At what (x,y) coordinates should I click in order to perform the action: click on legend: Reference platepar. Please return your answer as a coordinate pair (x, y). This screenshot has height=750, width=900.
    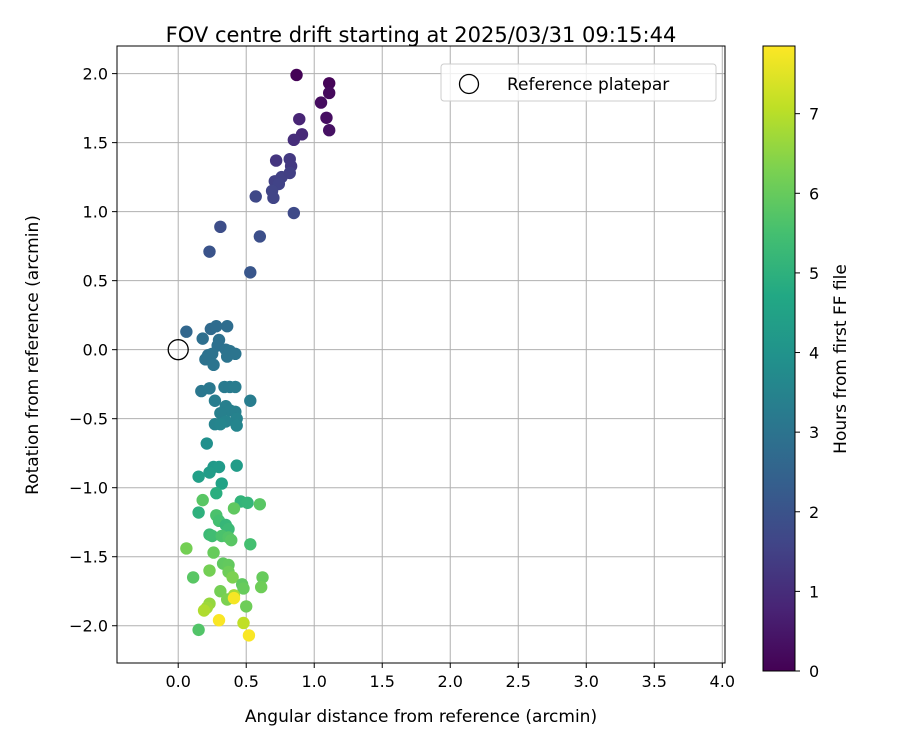
    Looking at the image, I should click on (578, 82).